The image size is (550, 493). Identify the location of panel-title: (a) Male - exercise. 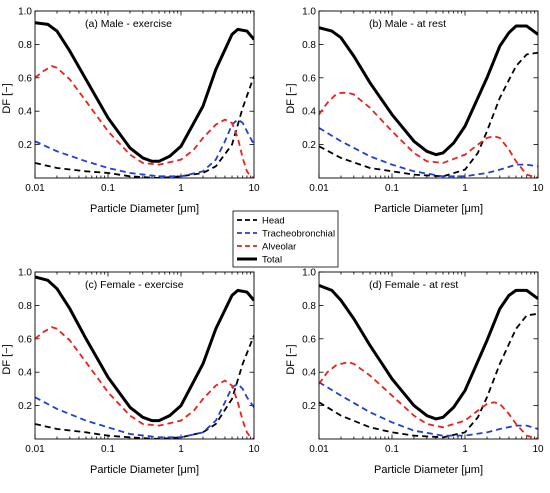
(128, 24).